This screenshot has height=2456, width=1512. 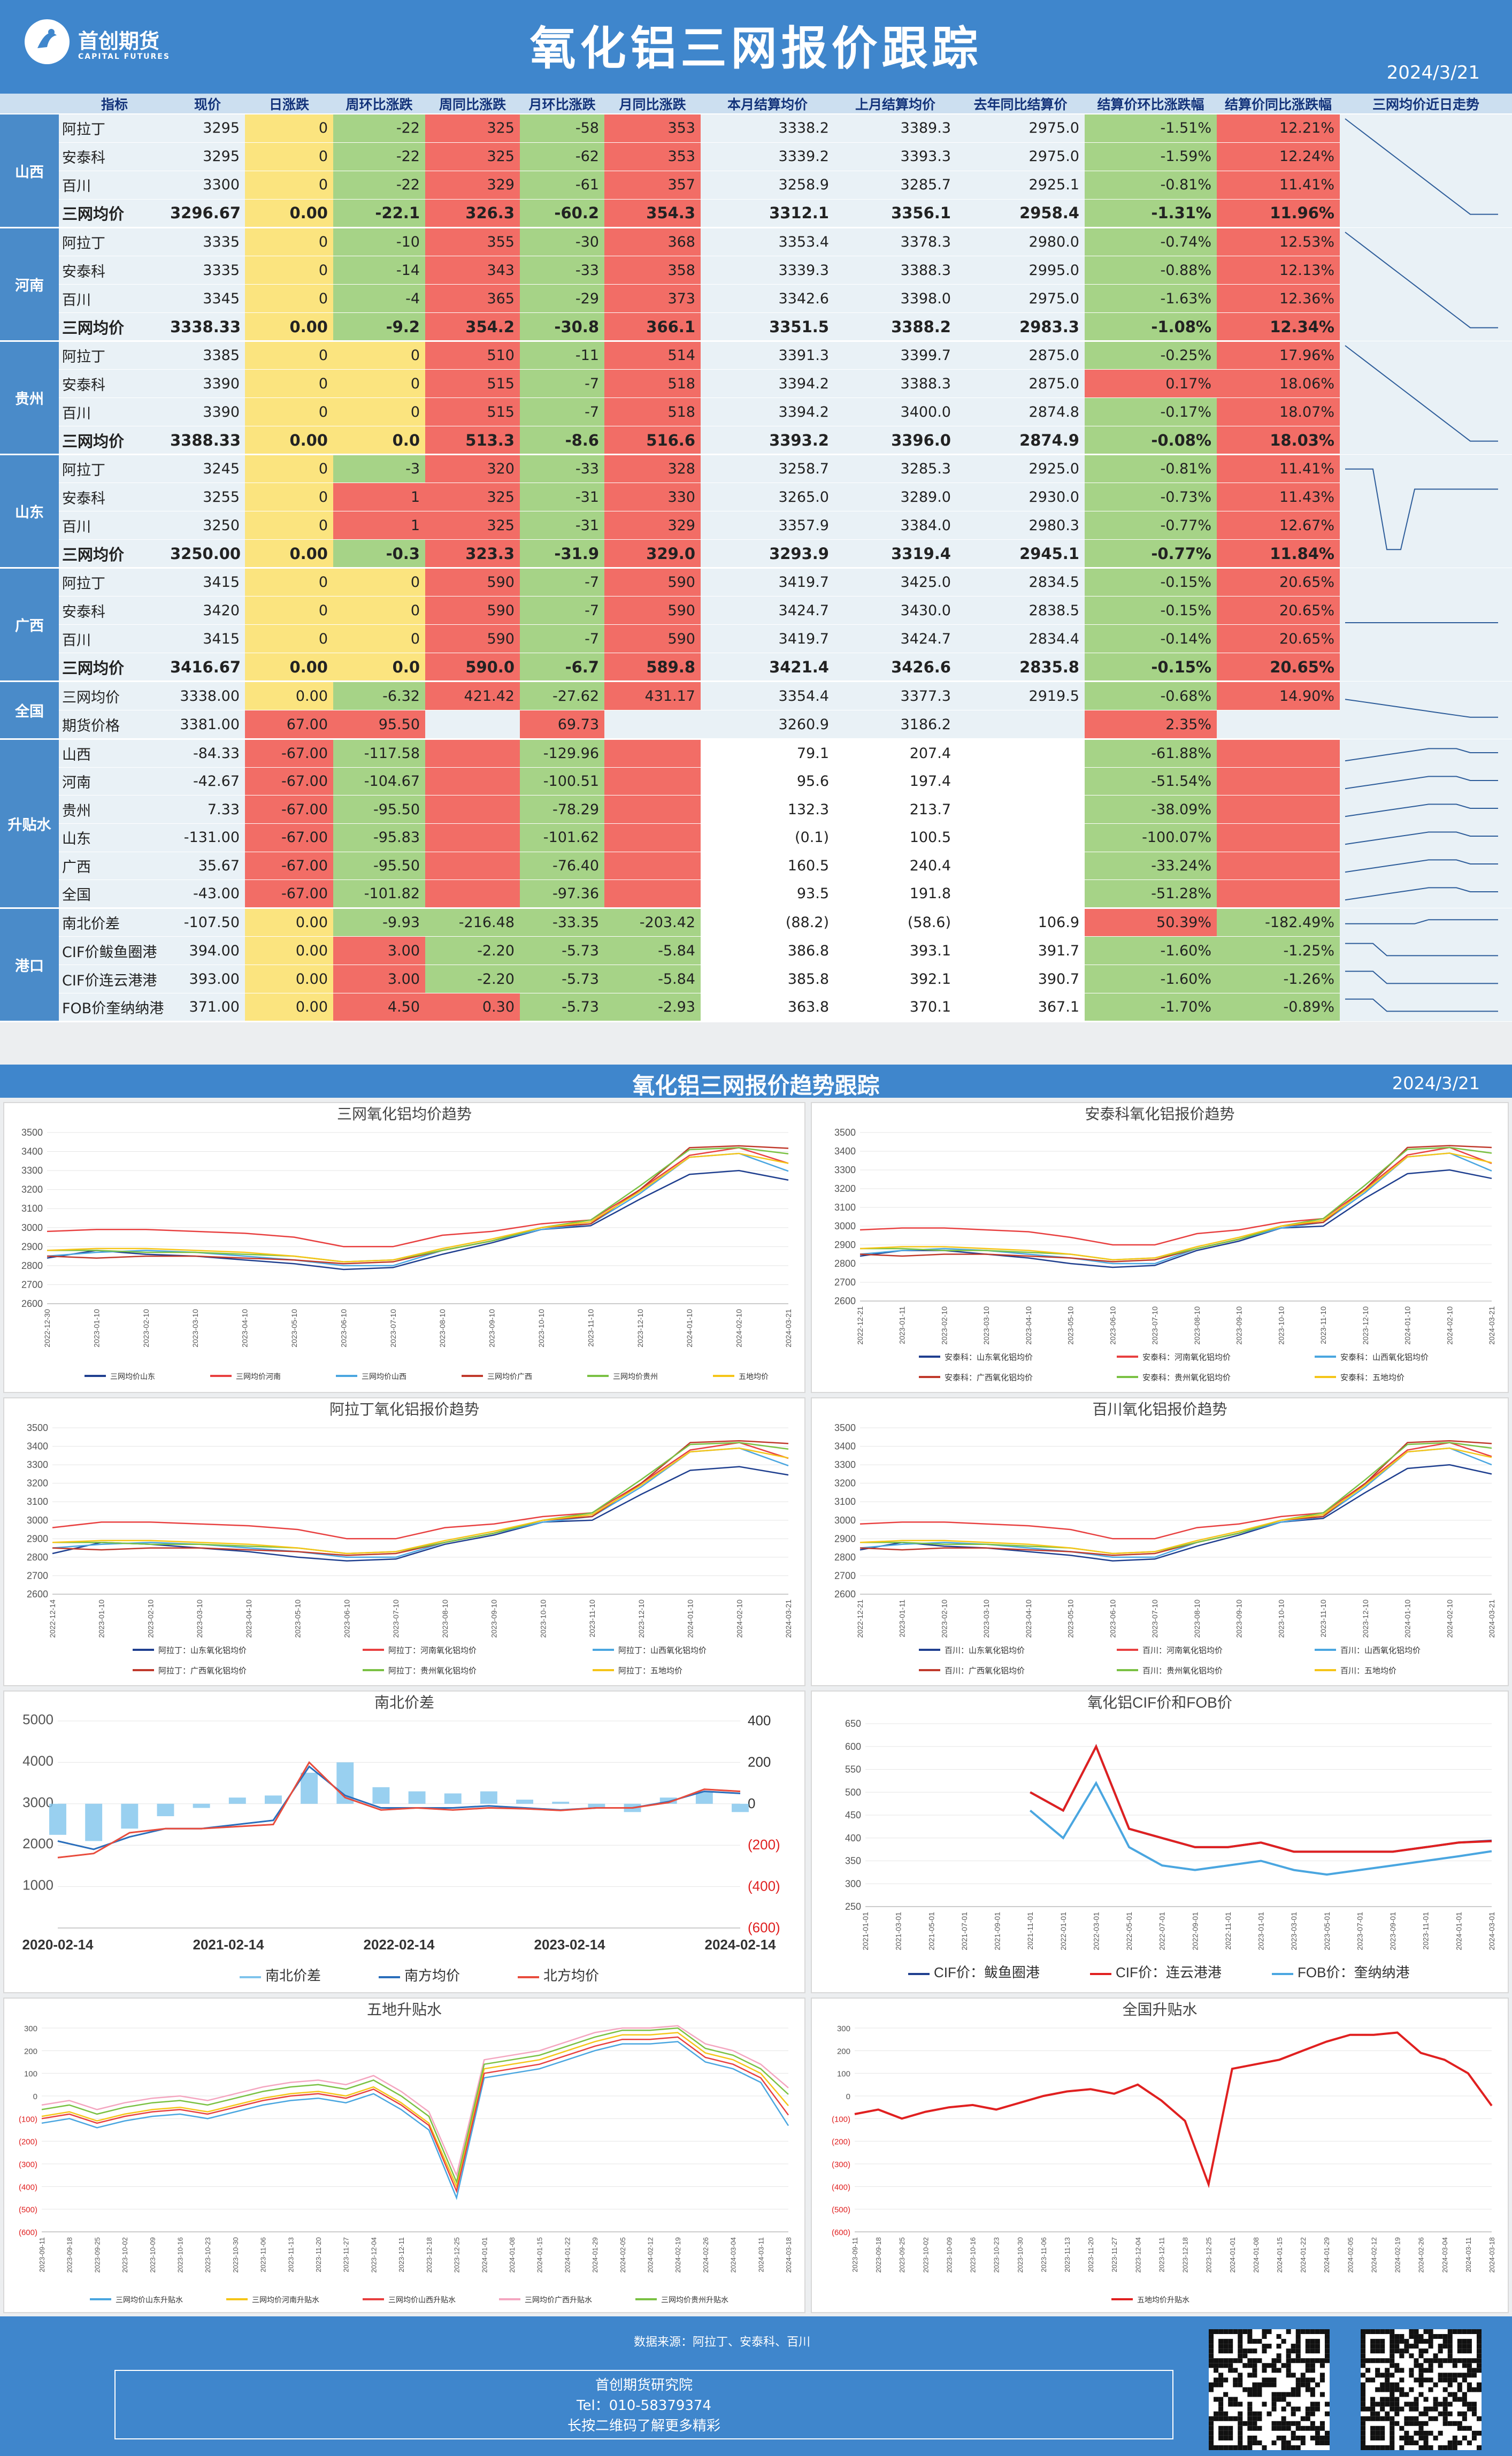 I want to click on qr-code-right, so click(x=1421, y=2390).